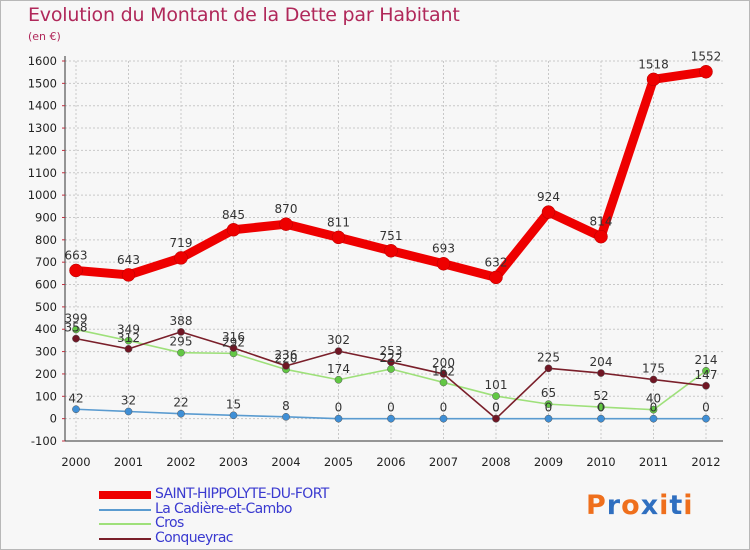 This screenshot has height=550, width=750. Describe the element at coordinates (600, 396) in the screenshot. I see `data-label: 52` at that location.